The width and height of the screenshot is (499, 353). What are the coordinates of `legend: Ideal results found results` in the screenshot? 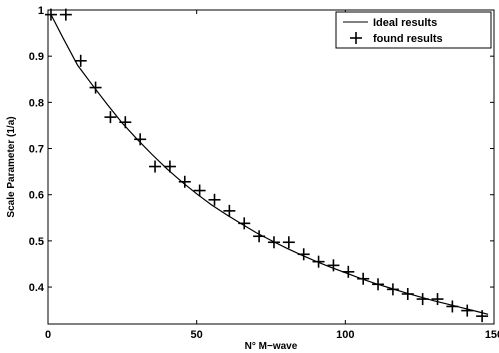 It's located at (413, 30).